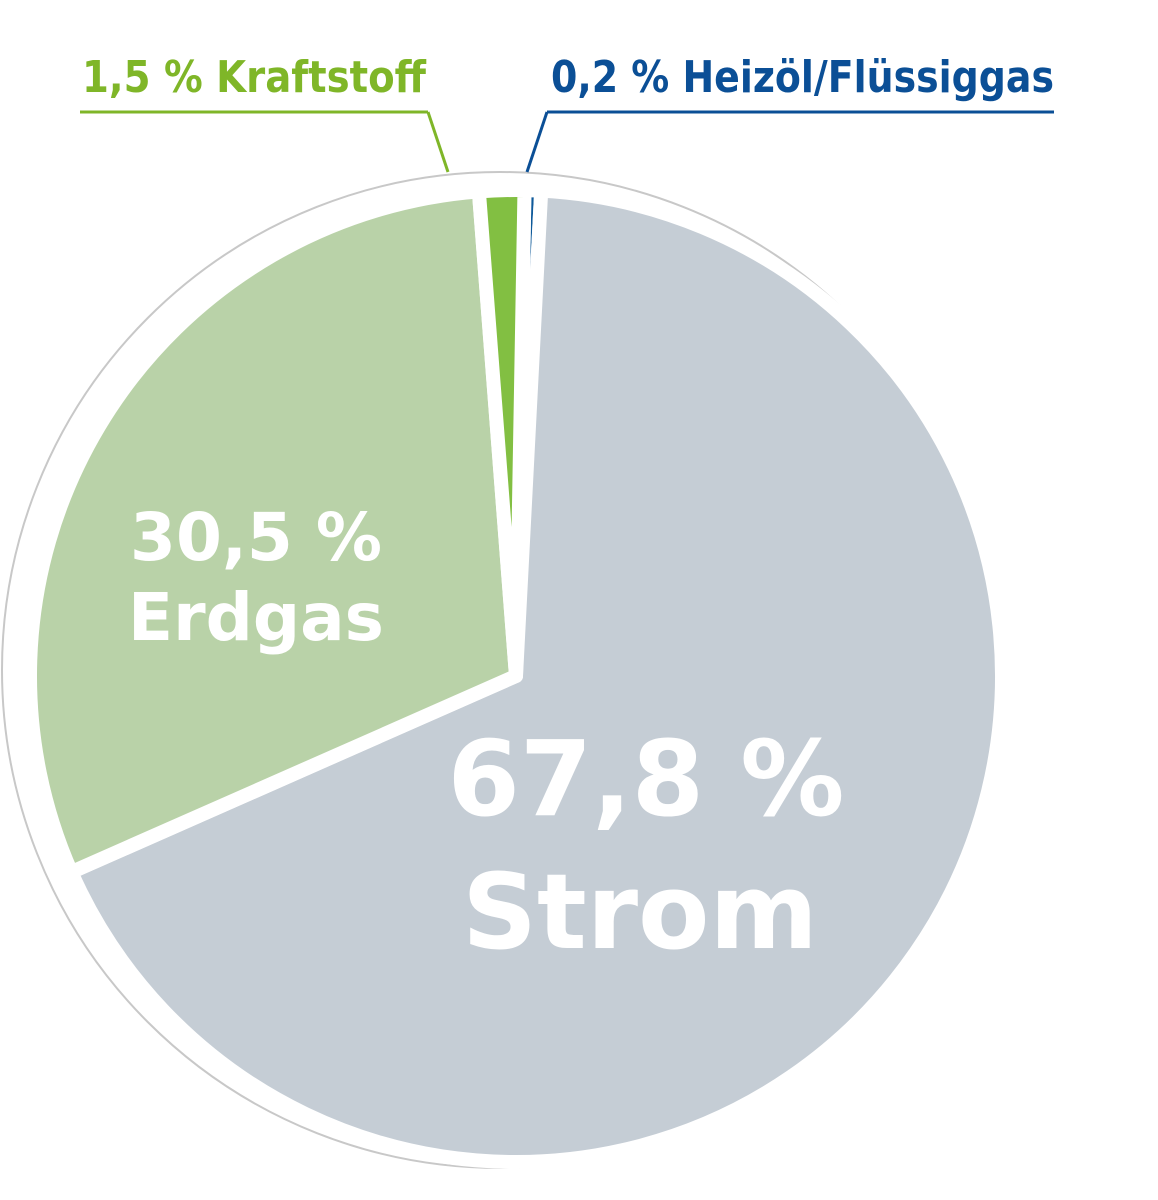 The width and height of the screenshot is (1158, 1200). I want to click on callout-heizoel-leader, so click(537, 142).